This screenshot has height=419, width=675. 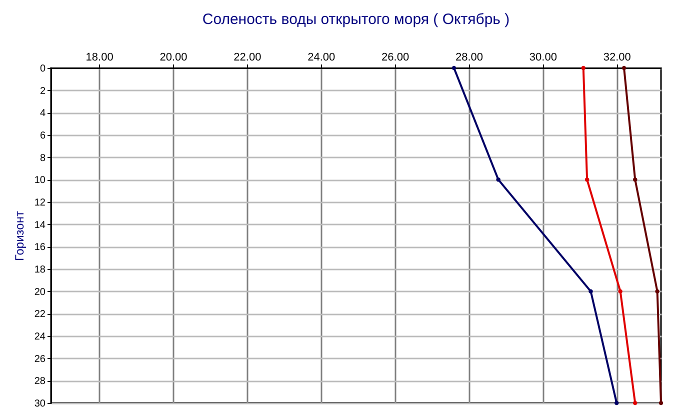 I want to click on y-tick-label: 10, so click(x=40, y=180).